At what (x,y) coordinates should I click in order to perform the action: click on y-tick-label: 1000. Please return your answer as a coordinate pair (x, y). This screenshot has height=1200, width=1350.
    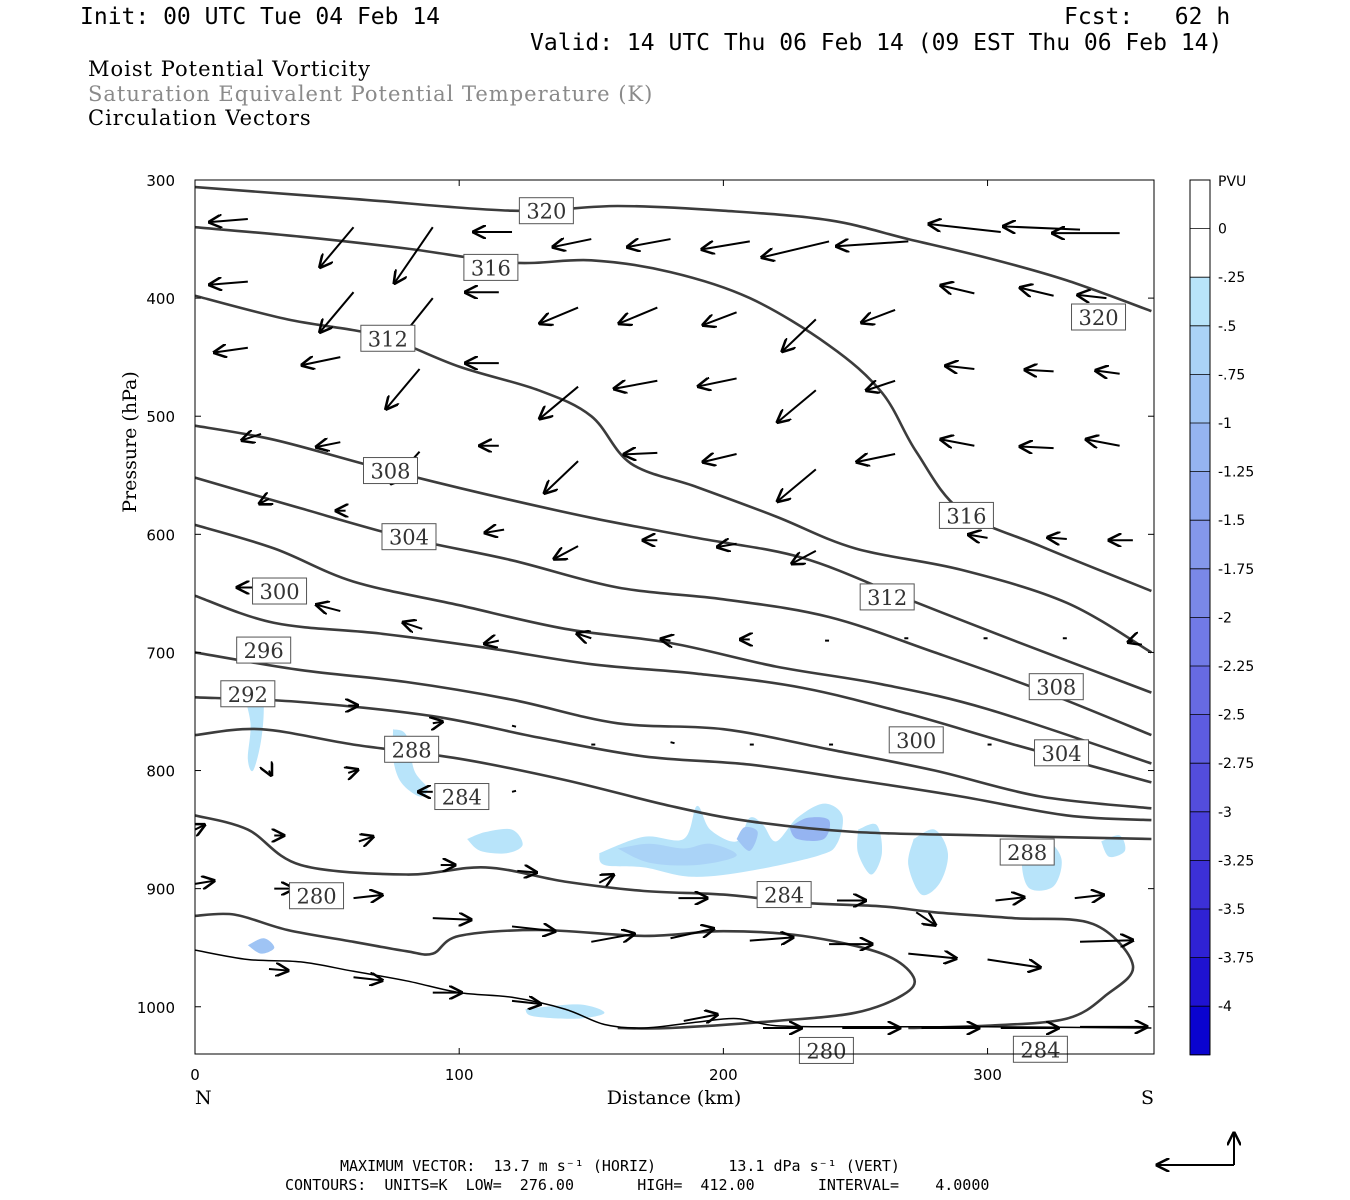
    Looking at the image, I should click on (156, 1008).